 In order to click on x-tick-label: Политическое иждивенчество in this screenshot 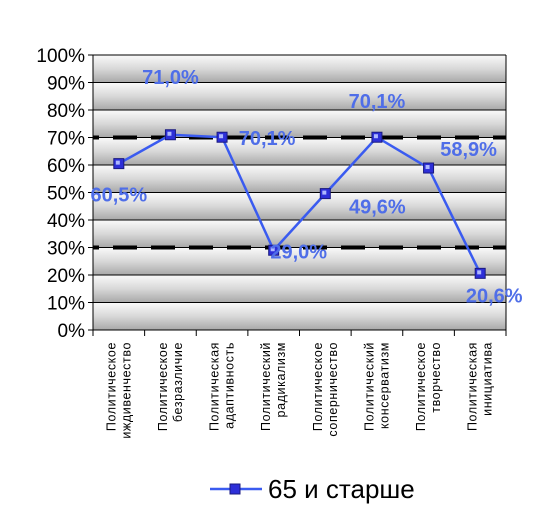, I will do `click(118, 390)`.